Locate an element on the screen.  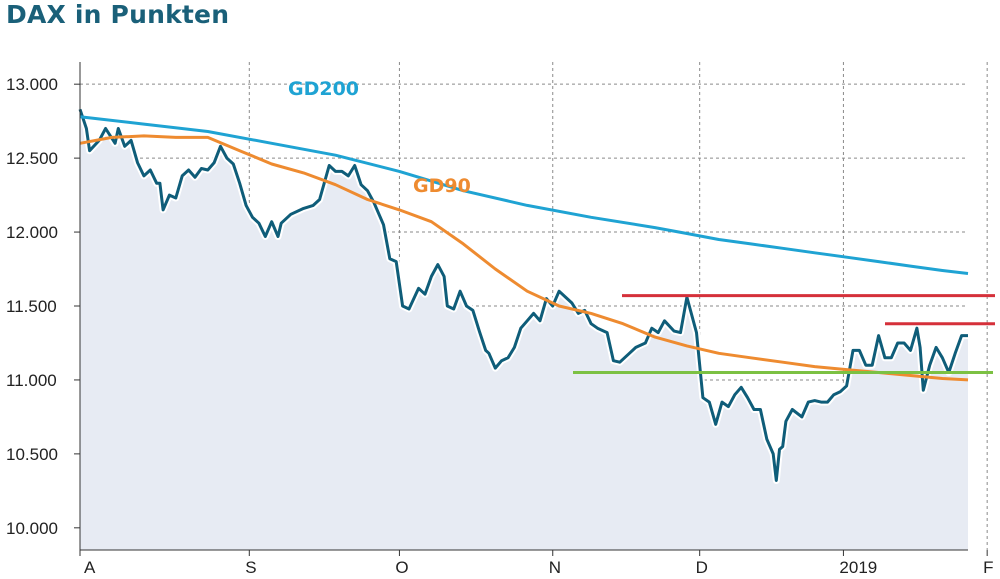
y-tick-label: 12.000 is located at coordinates (32, 232).